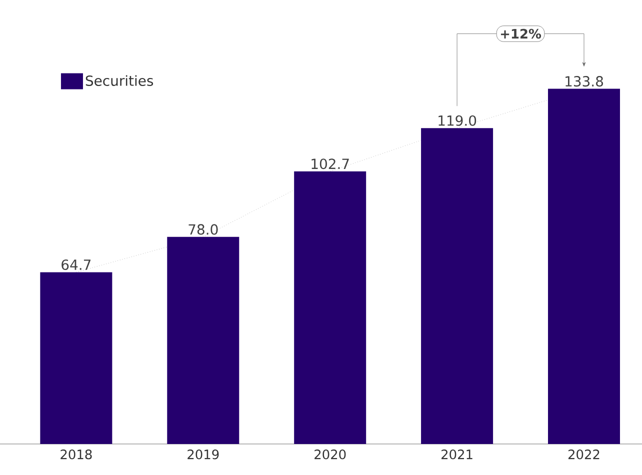  I want to click on data-label: 78.0, so click(203, 229).